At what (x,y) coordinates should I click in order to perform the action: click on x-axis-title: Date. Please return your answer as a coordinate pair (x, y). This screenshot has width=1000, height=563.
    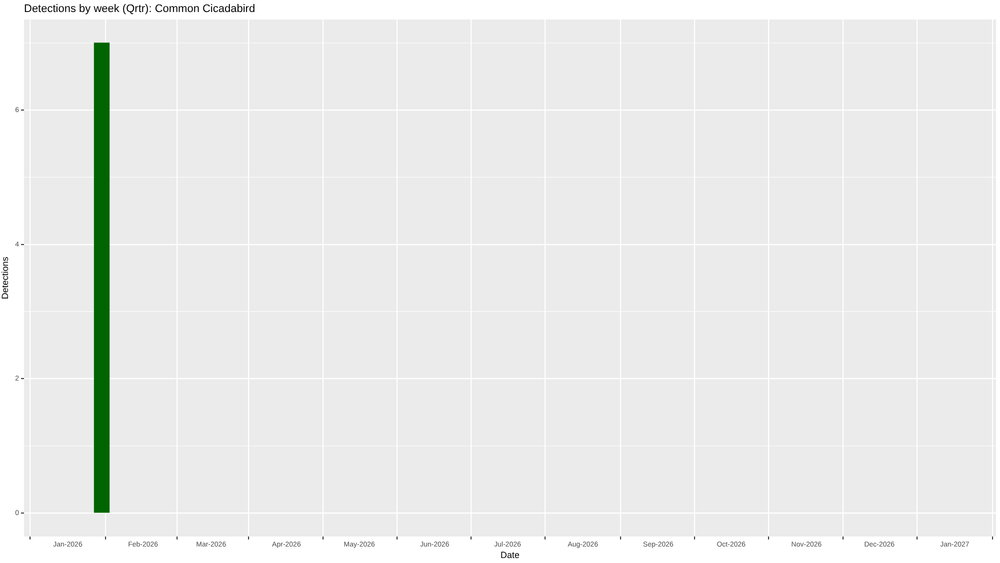
    Looking at the image, I should click on (510, 555).